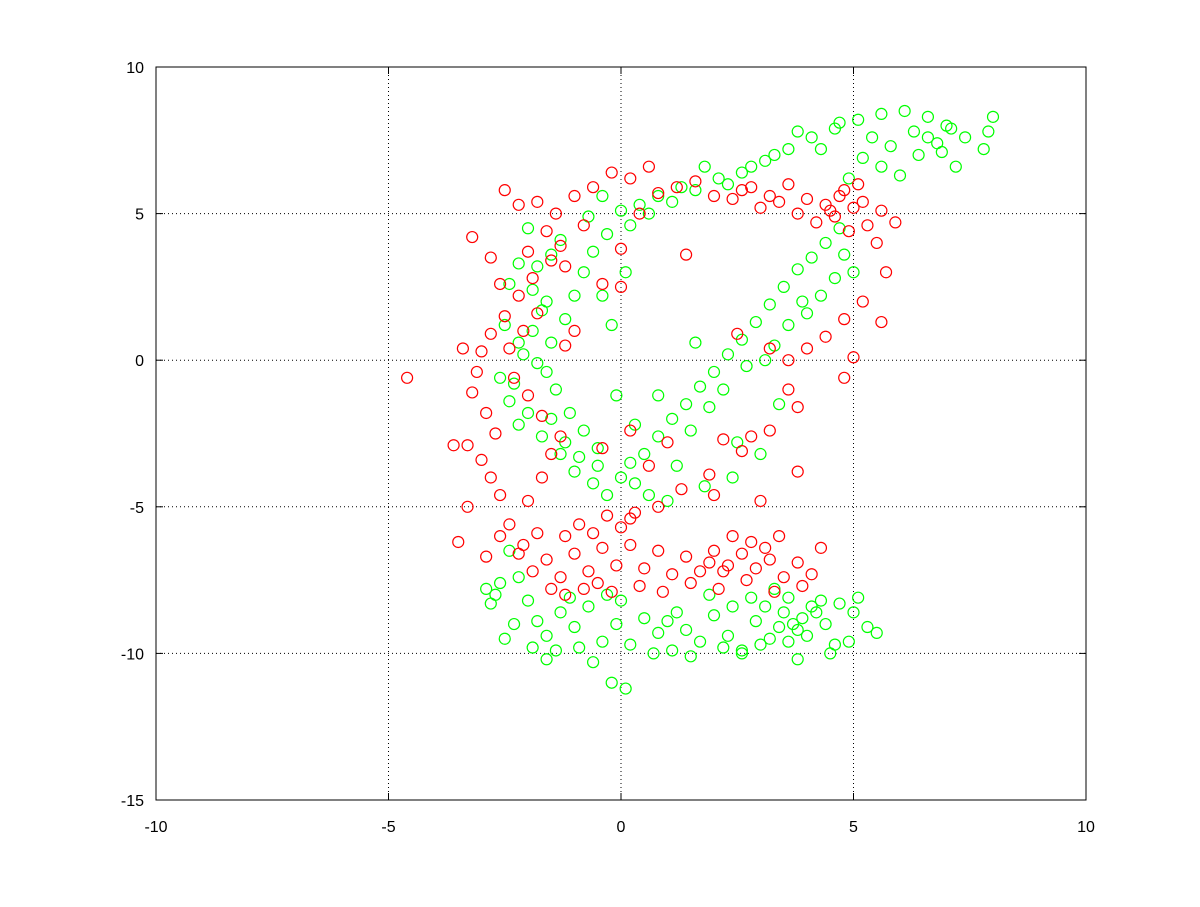 Image resolution: width=1200 pixels, height=907 pixels. I want to click on x-tick-label: 5, so click(853, 827).